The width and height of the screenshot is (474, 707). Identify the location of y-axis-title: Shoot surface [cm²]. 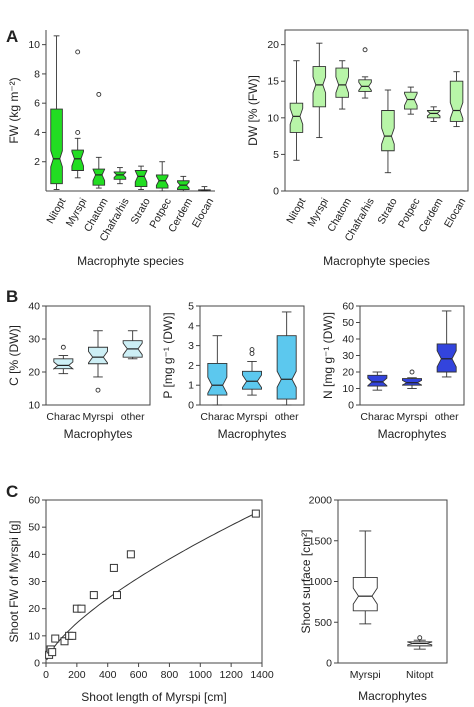
(306, 581).